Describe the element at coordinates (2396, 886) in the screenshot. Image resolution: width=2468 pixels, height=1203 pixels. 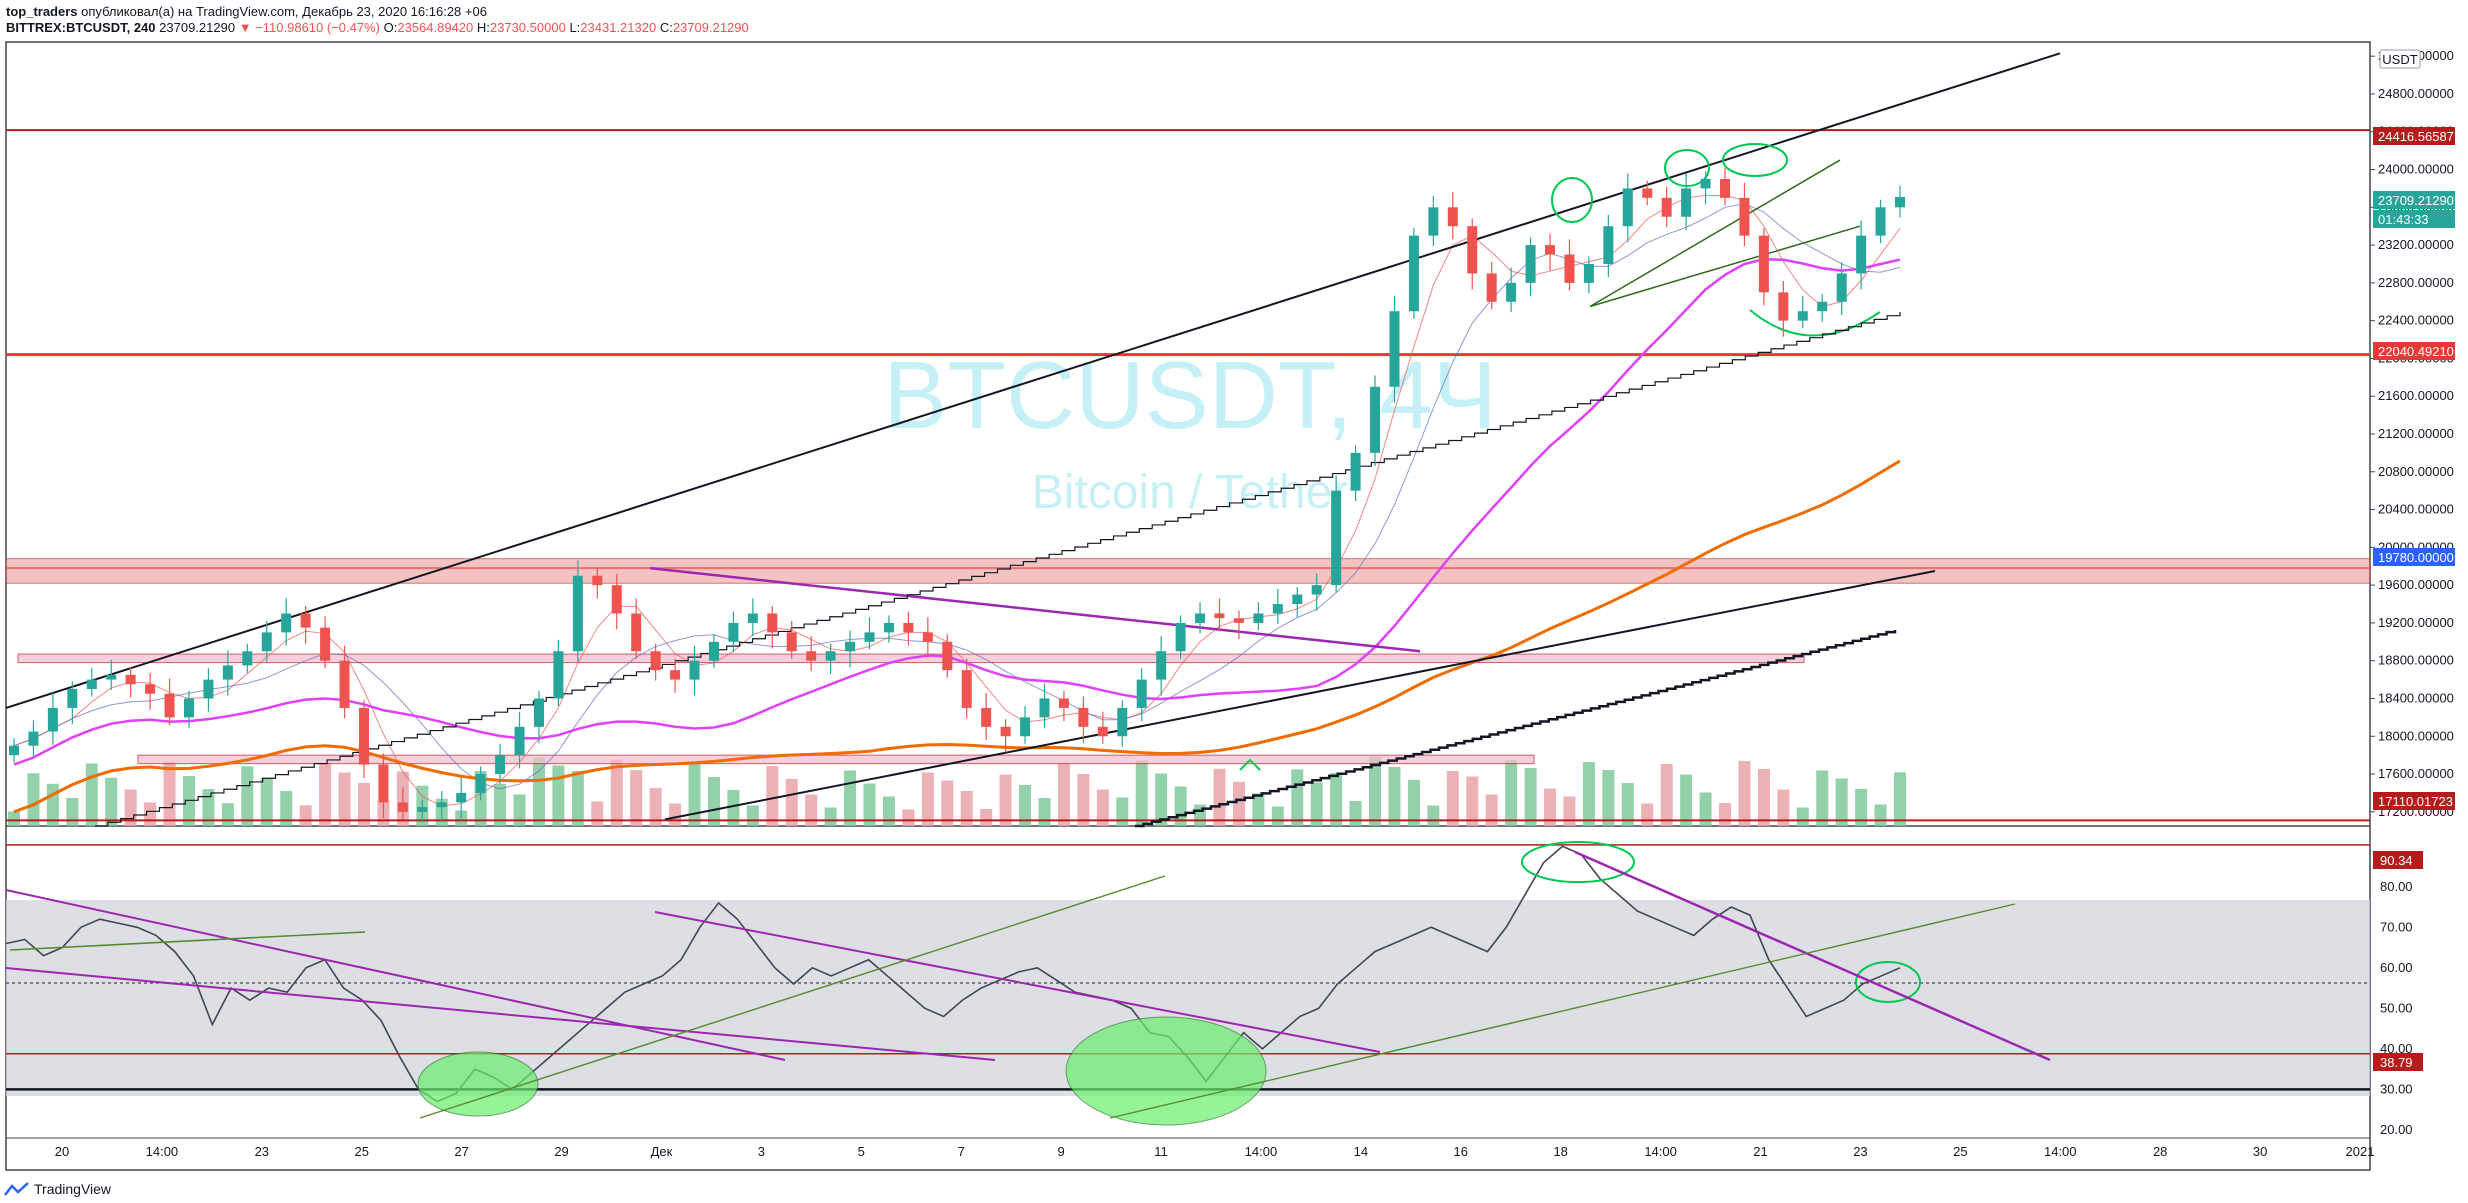
I see `rsi-tick-label: 80.00` at that location.